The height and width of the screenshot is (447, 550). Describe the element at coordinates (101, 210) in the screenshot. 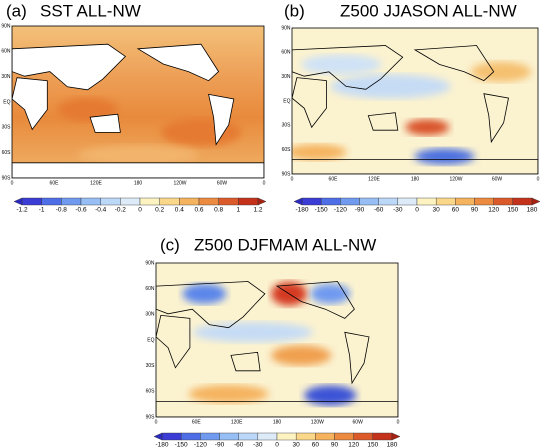

I see `colorbar-label: -0.4` at that location.